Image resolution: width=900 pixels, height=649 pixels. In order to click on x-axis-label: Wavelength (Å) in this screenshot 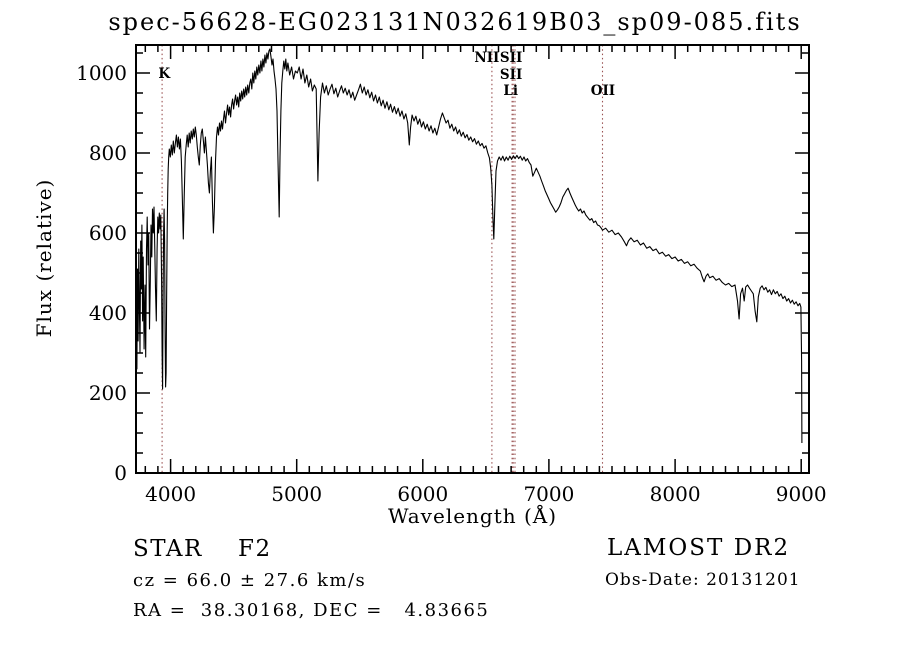, I will do `click(472, 516)`.